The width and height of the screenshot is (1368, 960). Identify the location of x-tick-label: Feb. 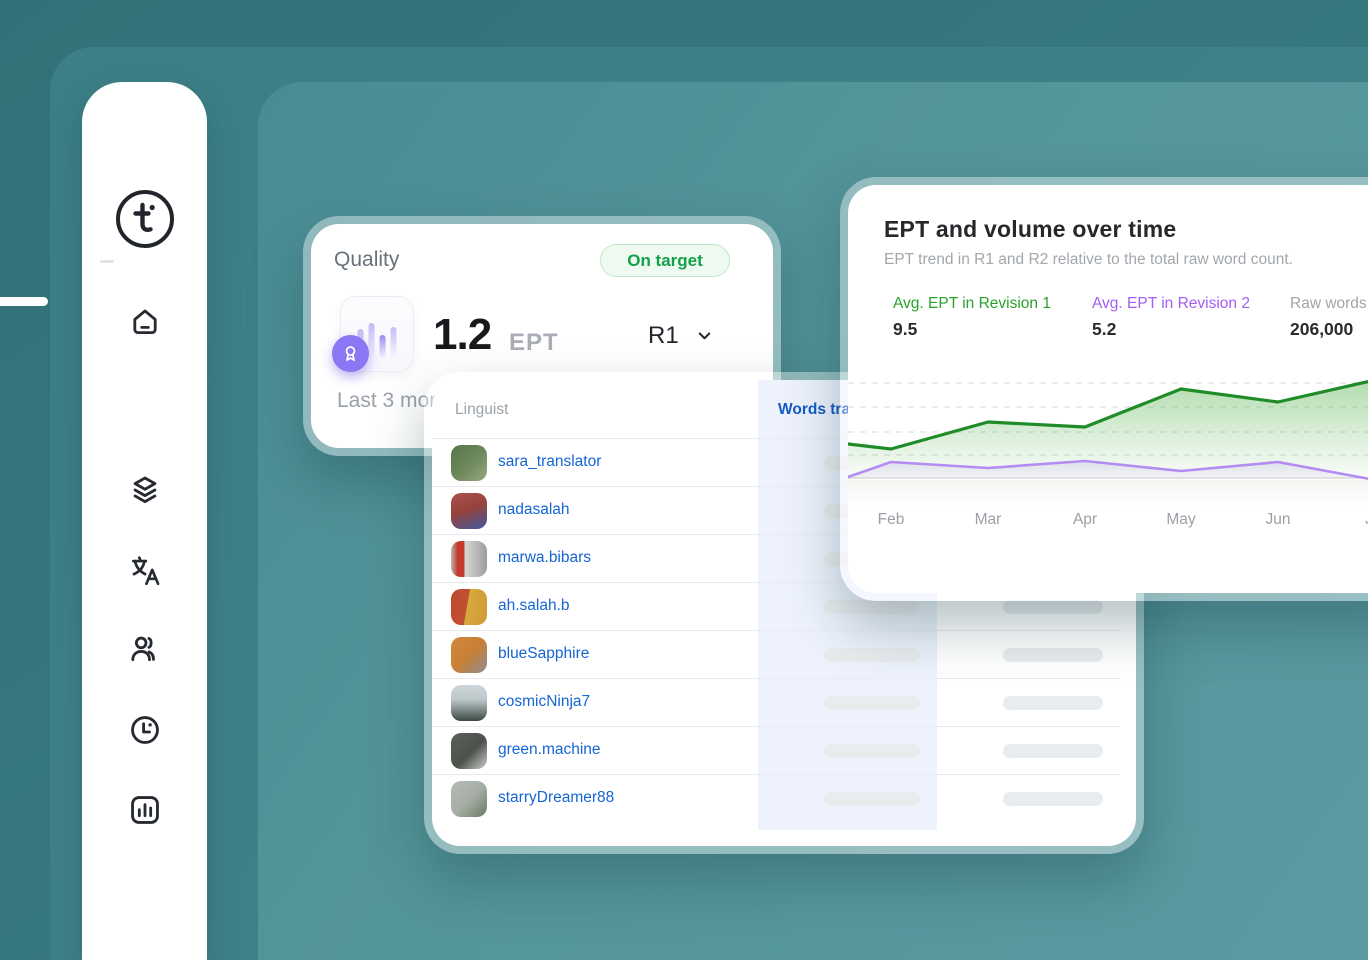
(891, 519).